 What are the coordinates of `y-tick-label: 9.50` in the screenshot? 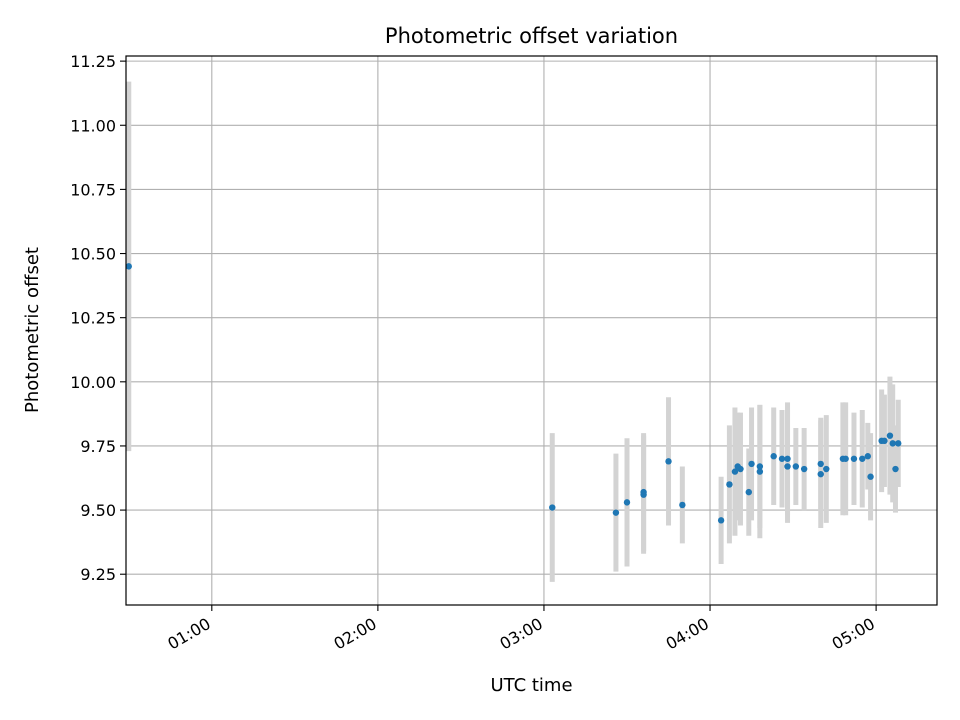 It's located at (98, 510).